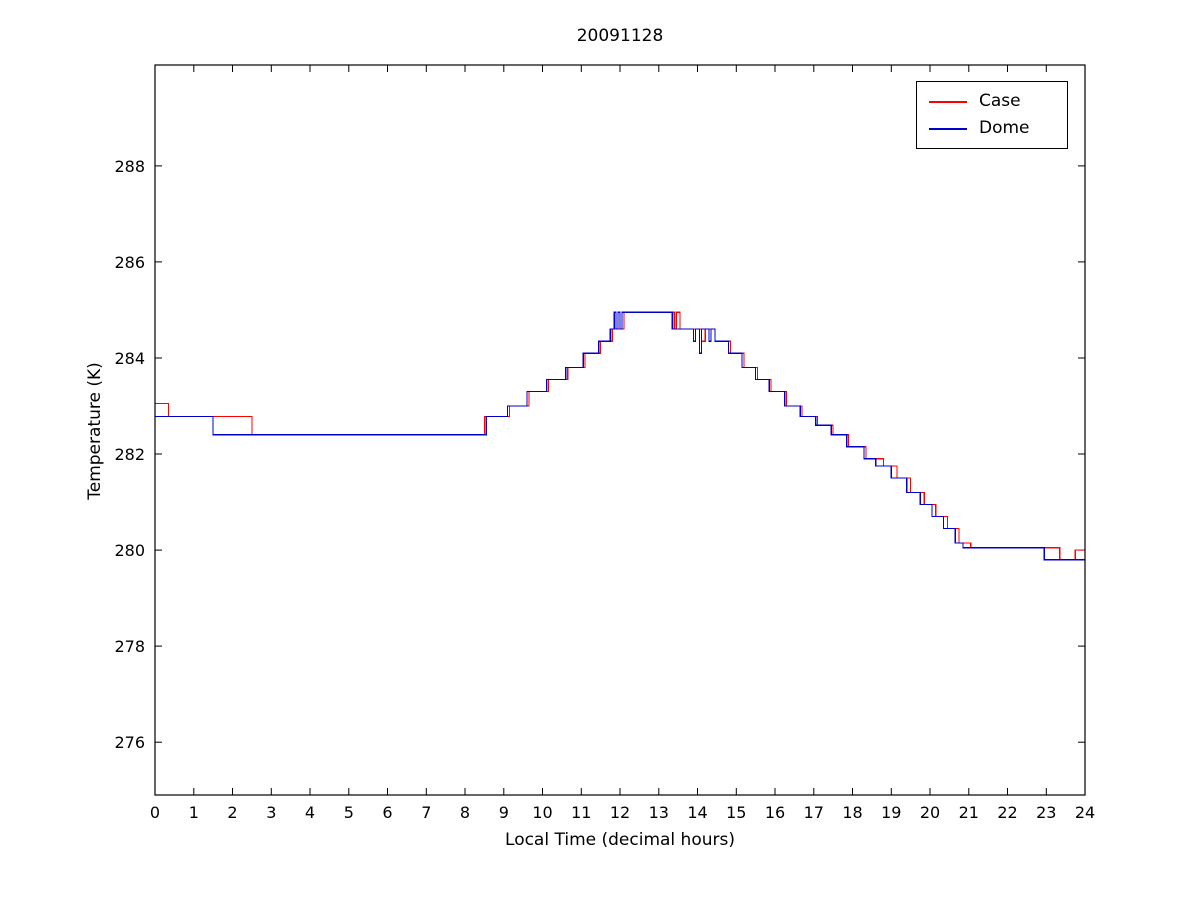 This screenshot has width=1200, height=900. I want to click on chart-title: 20091128, so click(620, 36).